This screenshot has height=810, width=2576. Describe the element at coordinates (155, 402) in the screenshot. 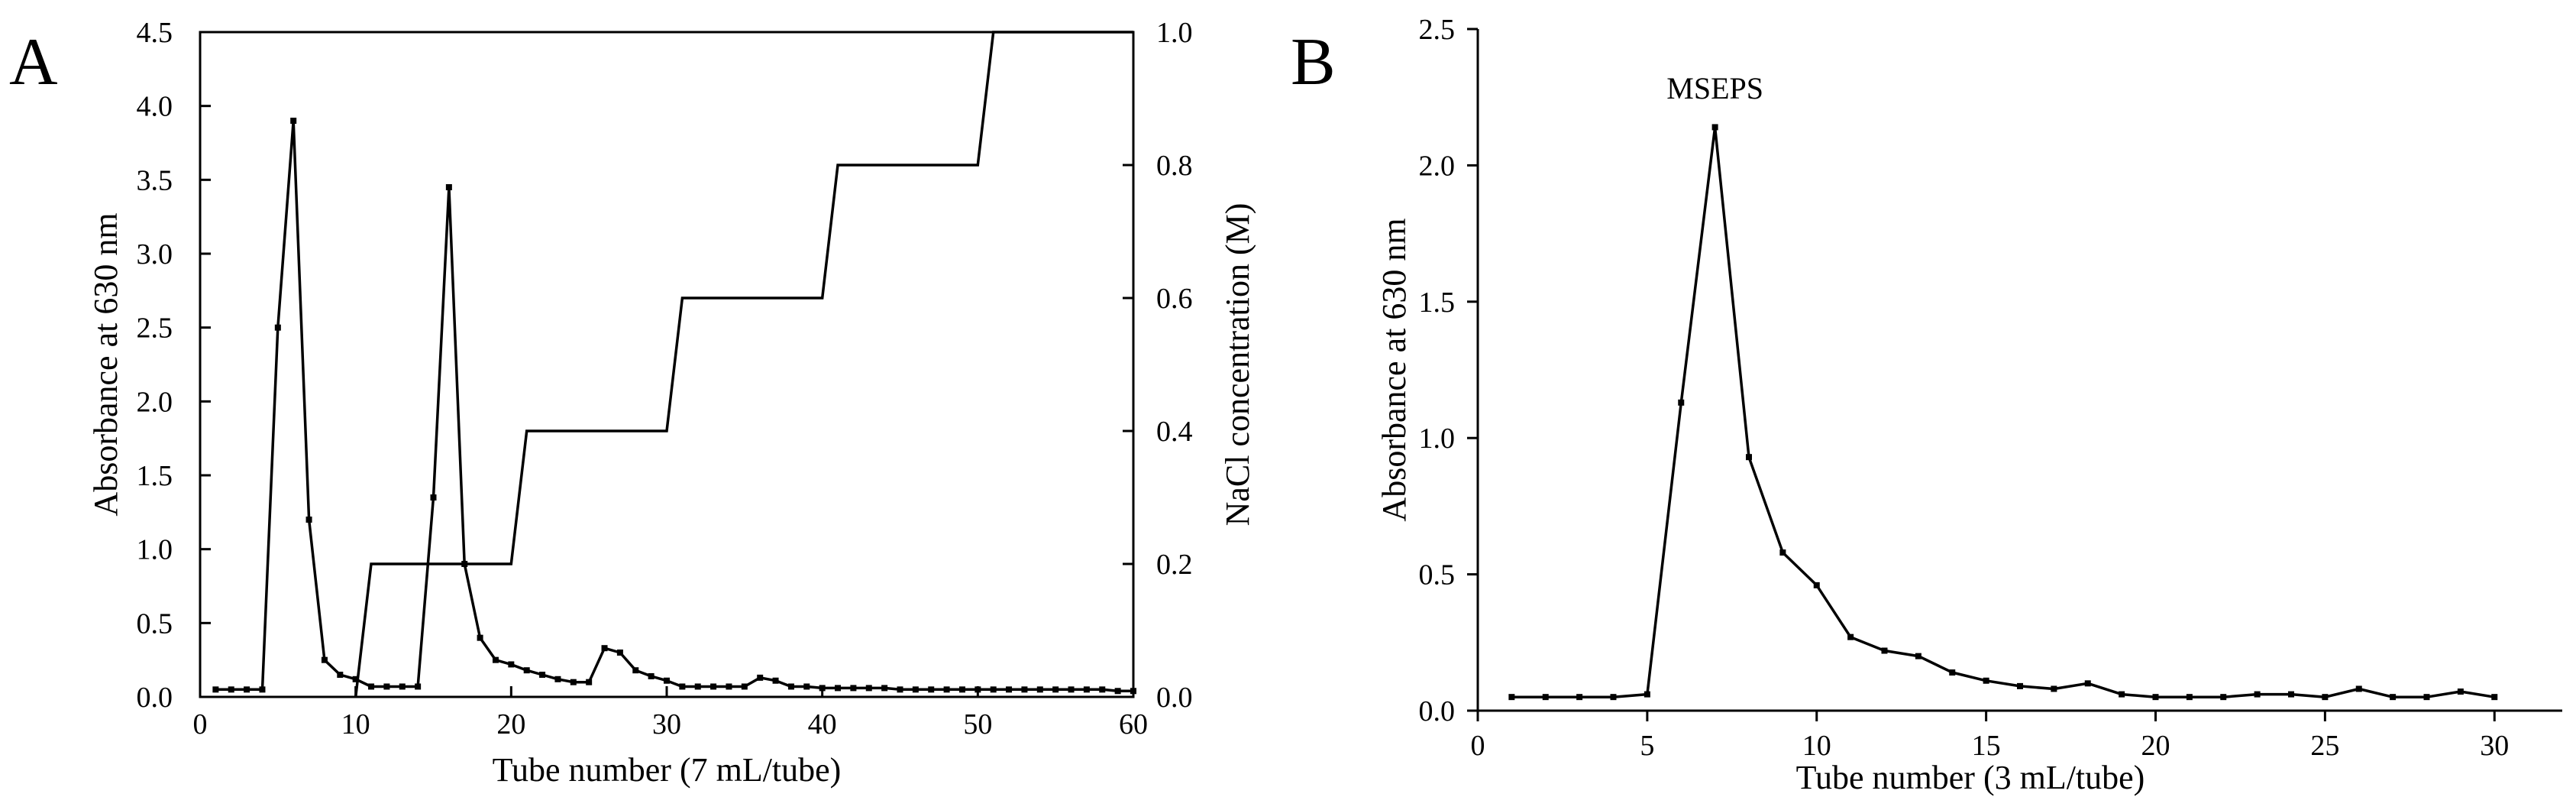

I see `panel-a-y-tick-label: 2.0` at that location.